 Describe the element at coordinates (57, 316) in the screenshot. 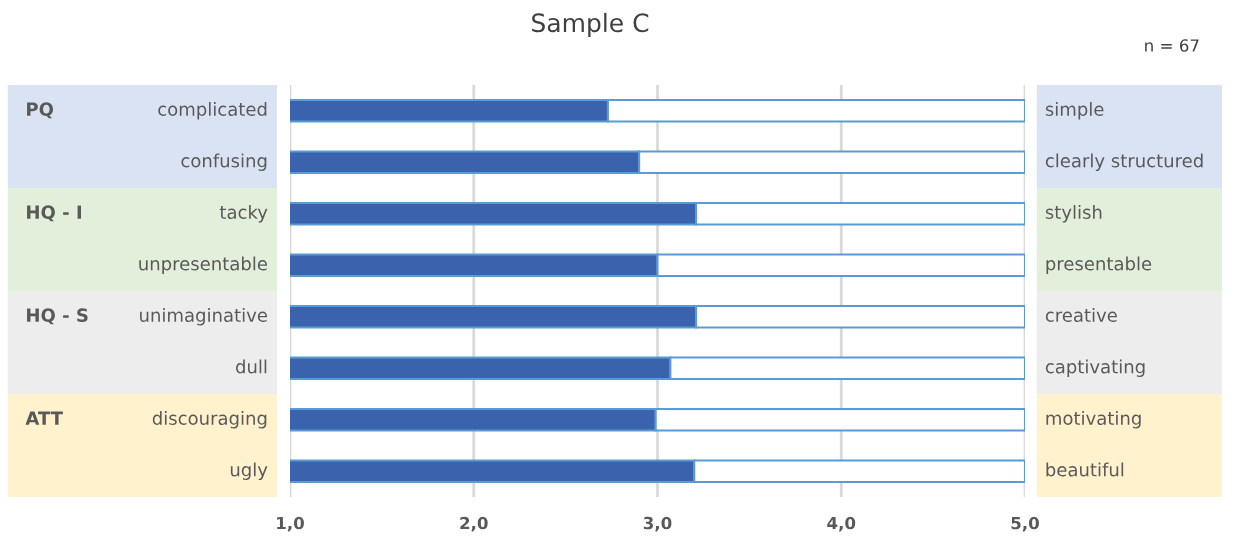

I see `text: HQ - S` at that location.